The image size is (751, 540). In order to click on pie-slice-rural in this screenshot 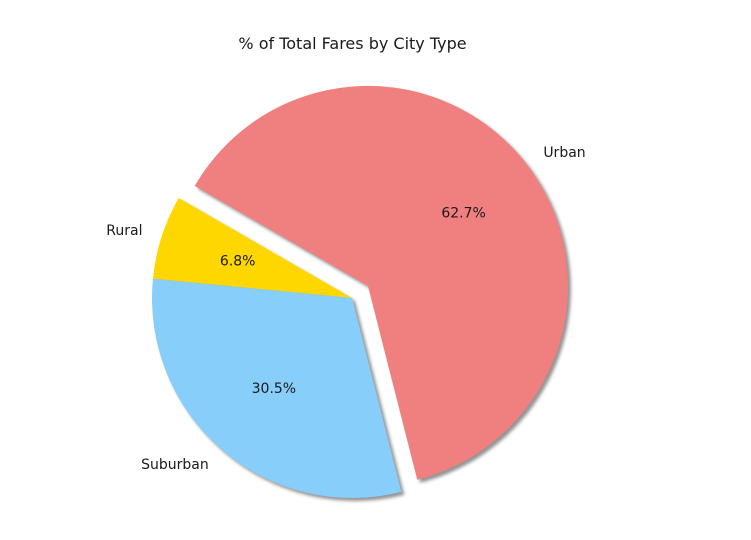, I will do `click(252, 248)`.